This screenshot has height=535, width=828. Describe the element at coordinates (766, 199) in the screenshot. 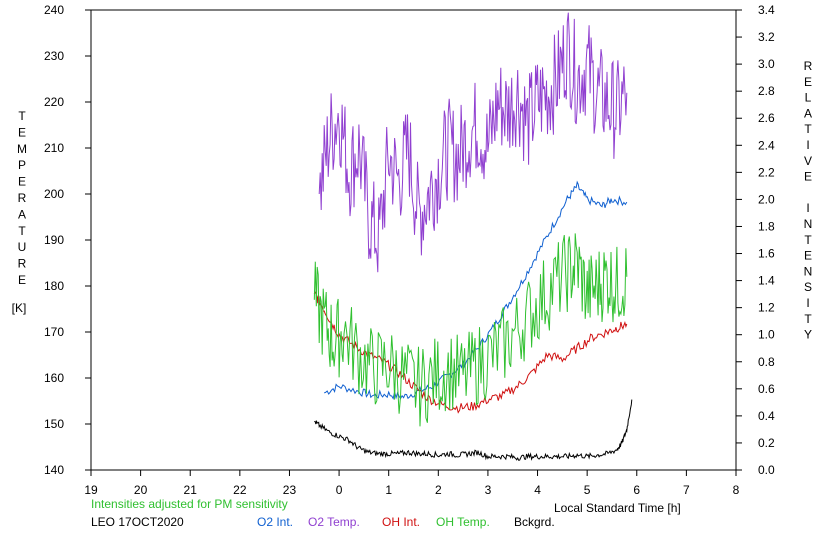

I see `y-right-tick-label: 2.0` at that location.